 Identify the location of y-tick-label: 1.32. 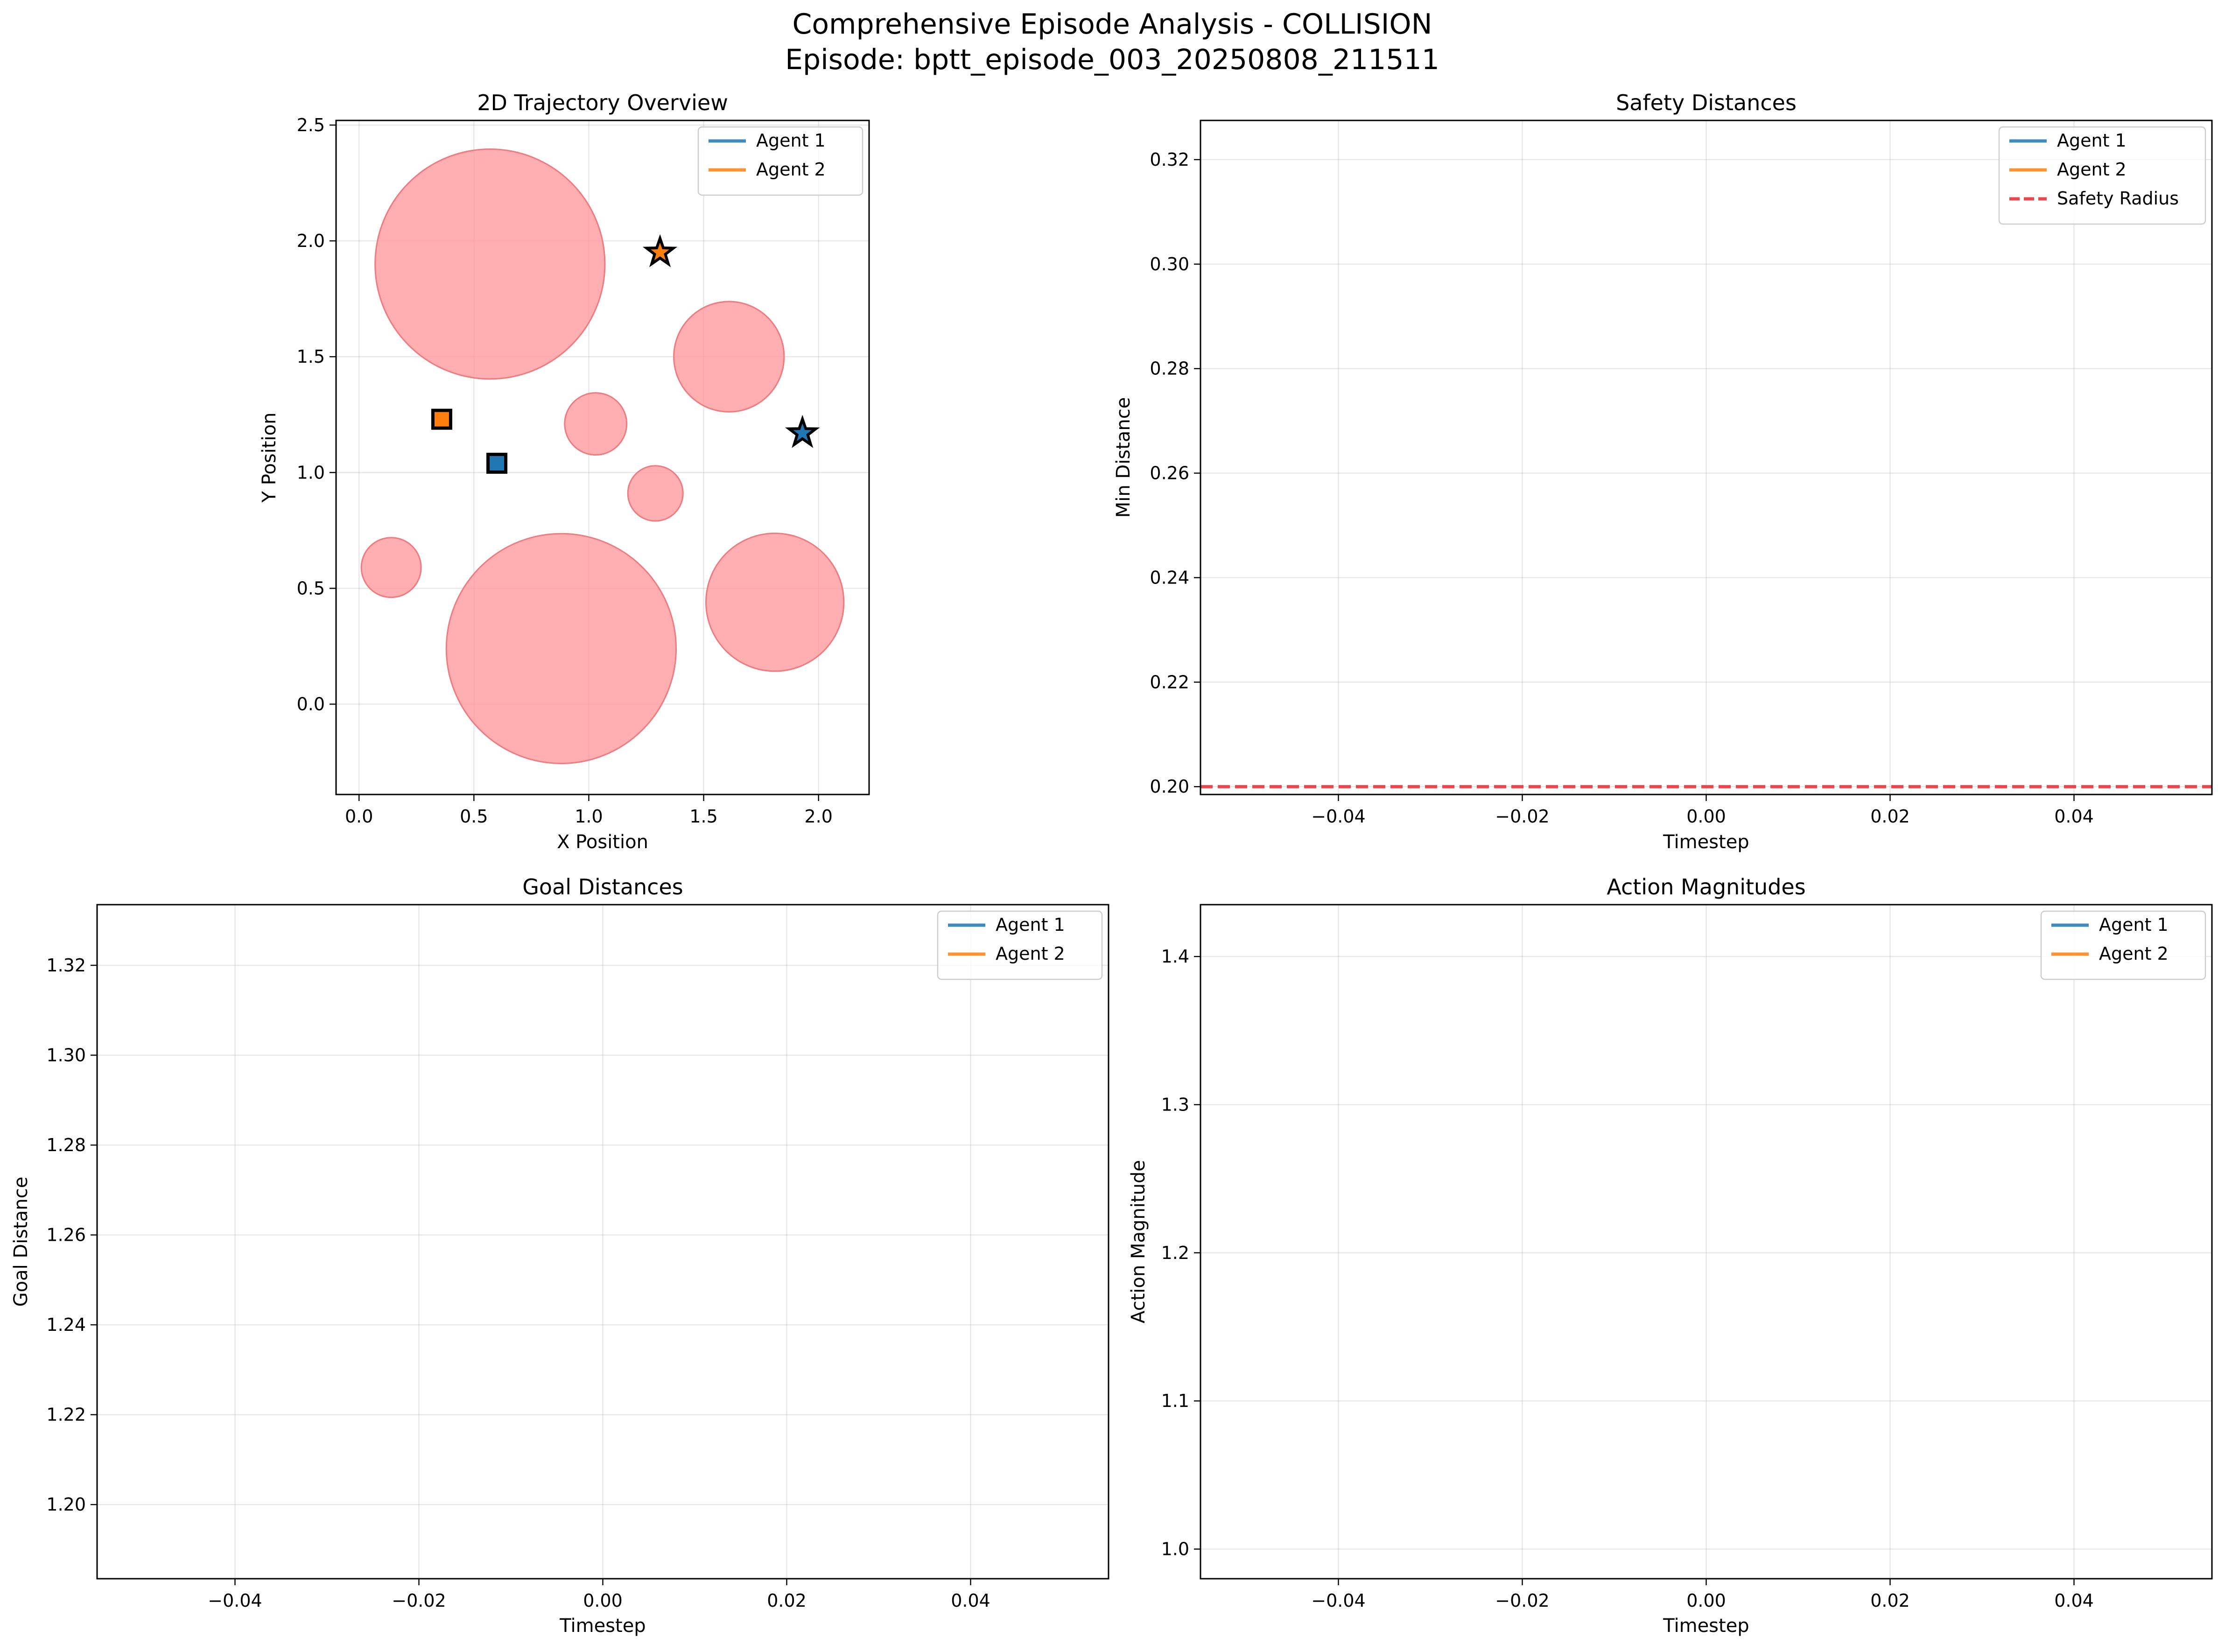
(66, 965).